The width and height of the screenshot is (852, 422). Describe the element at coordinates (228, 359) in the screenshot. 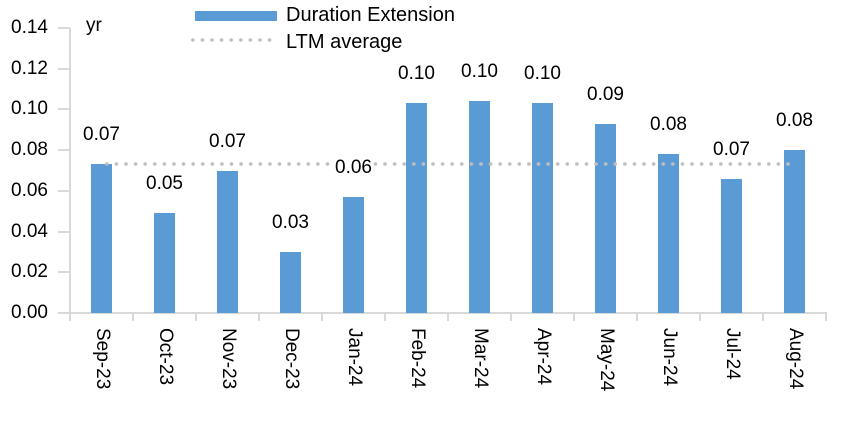

I see `x-tick-label-Nov-23: Nov-23` at that location.